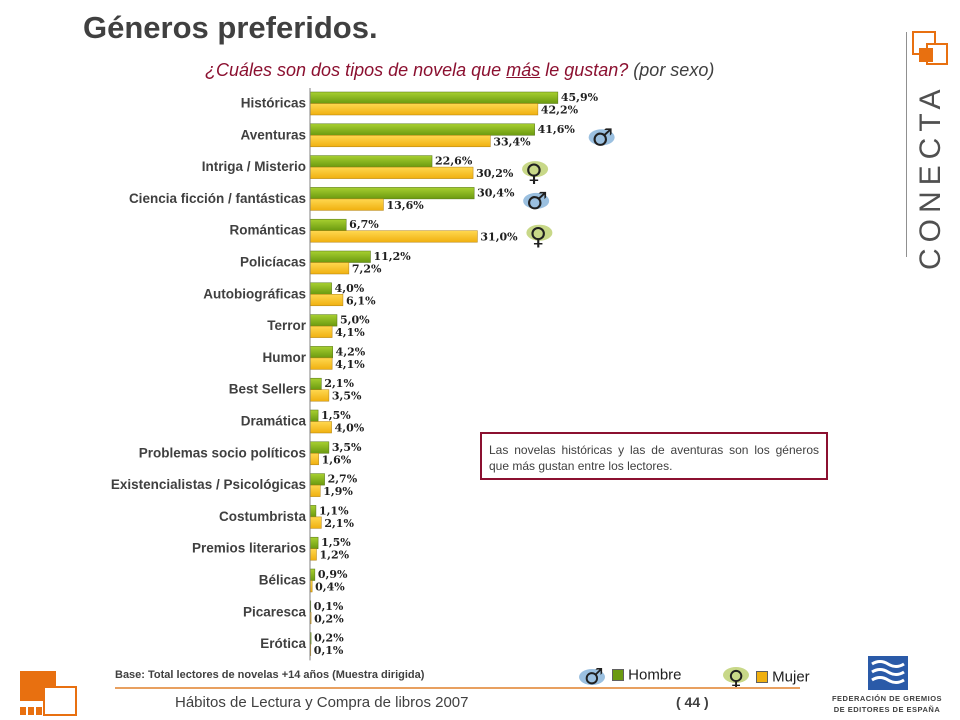 The height and width of the screenshot is (720, 960). Describe the element at coordinates (512, 141) in the screenshot. I see `value-label-mujer: 33,4%` at that location.